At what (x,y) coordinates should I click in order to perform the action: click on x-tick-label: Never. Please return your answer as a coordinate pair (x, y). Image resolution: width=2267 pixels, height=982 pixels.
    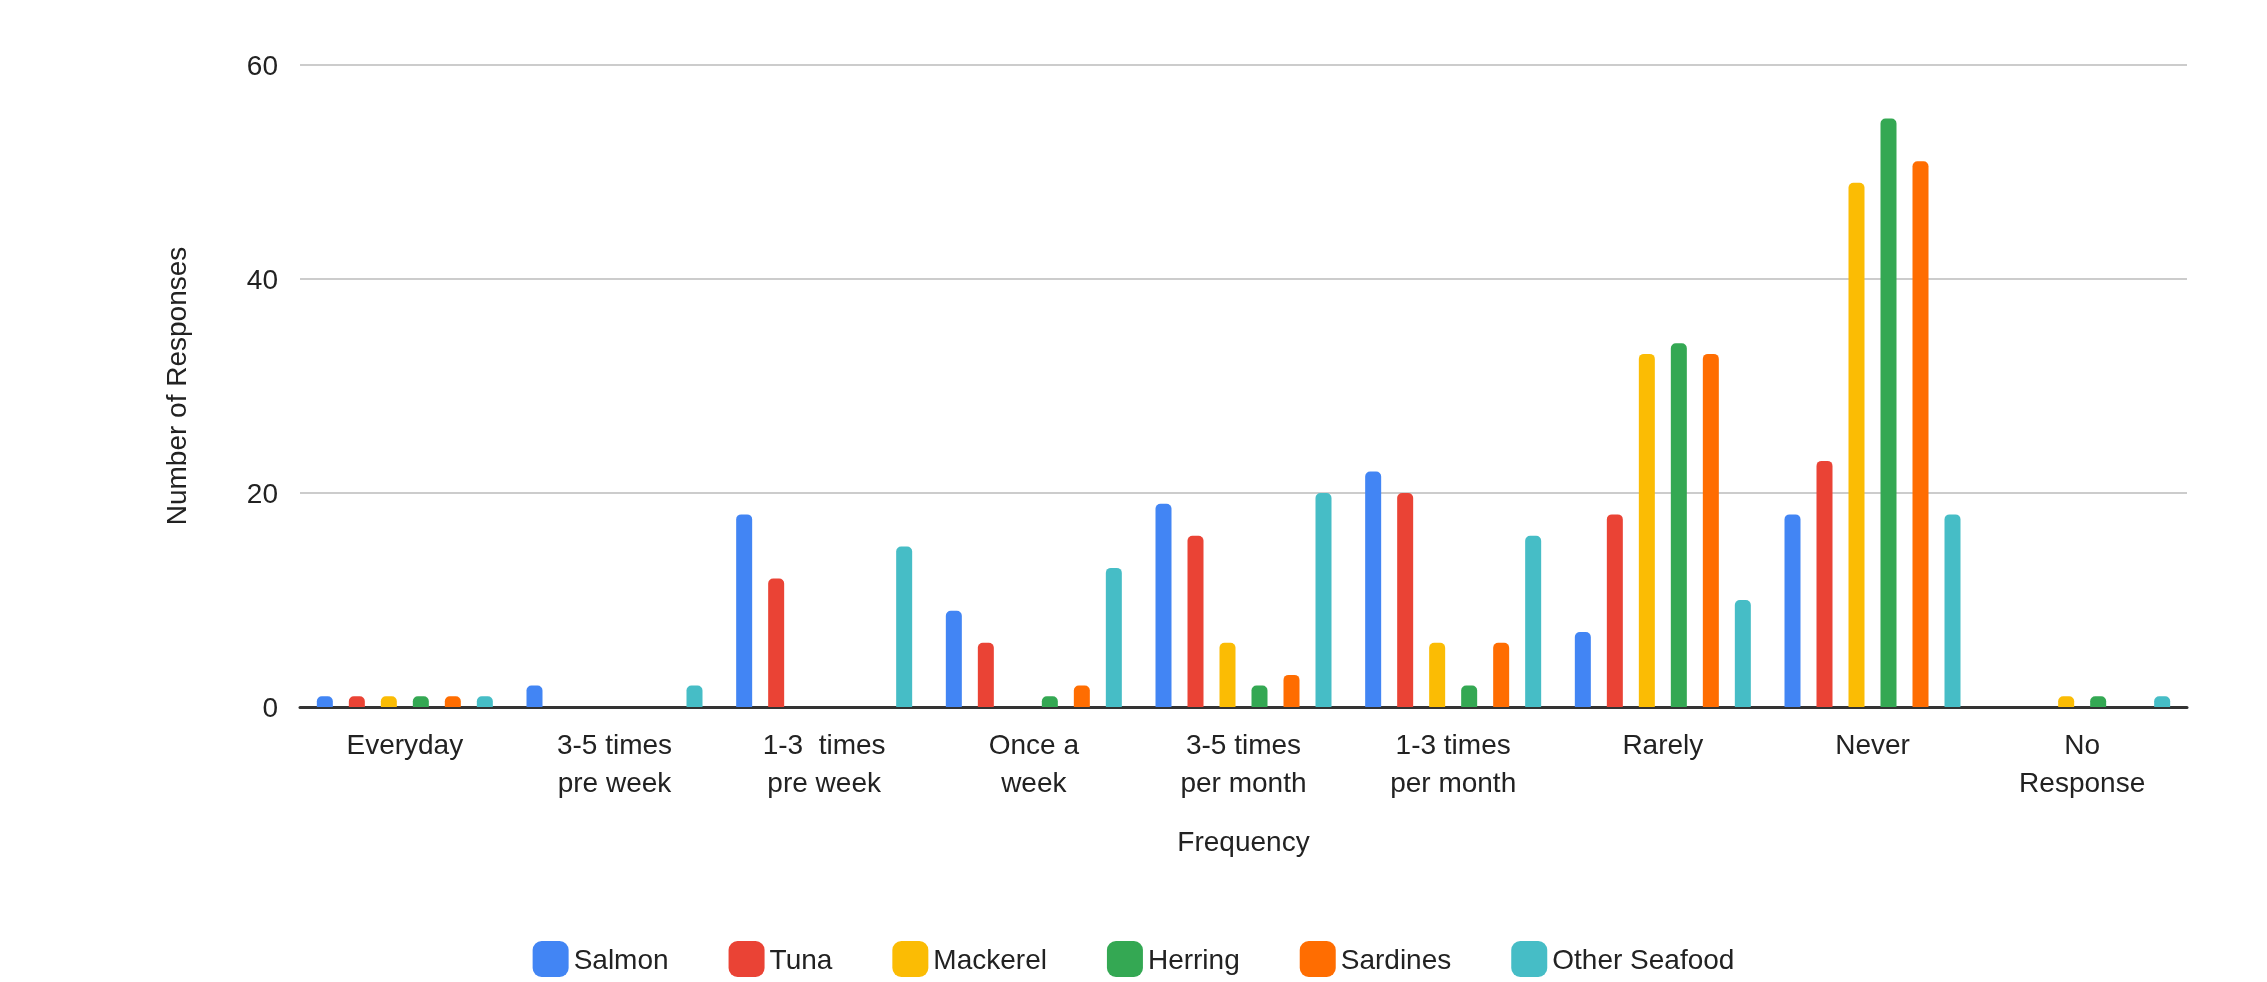
    Looking at the image, I should click on (1872, 744).